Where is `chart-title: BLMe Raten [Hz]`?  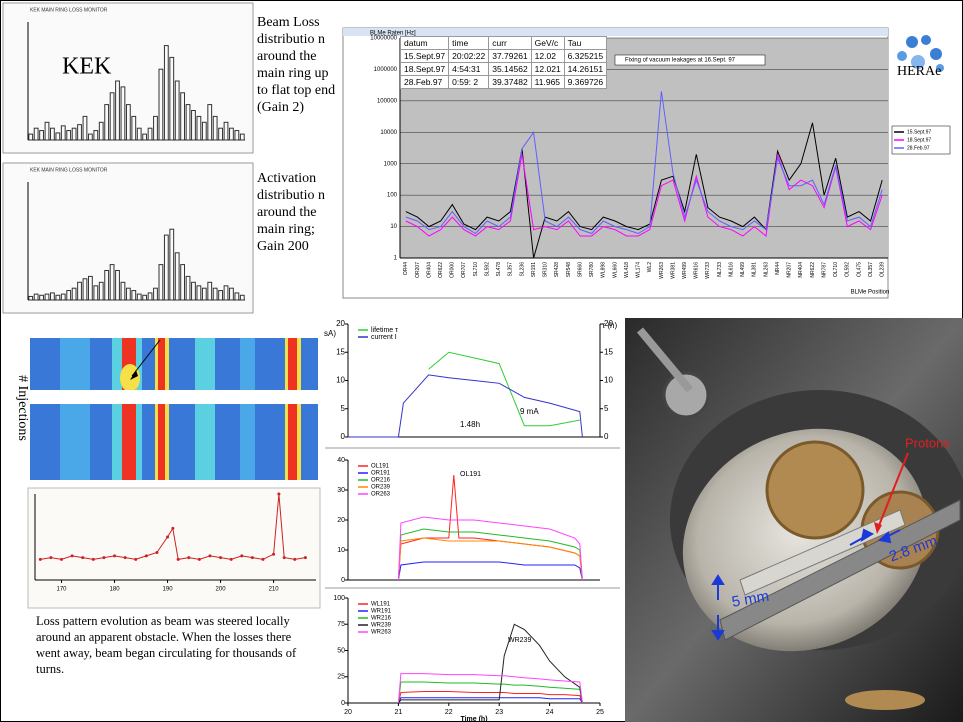 chart-title: BLMe Raten [Hz] is located at coordinates (393, 34).